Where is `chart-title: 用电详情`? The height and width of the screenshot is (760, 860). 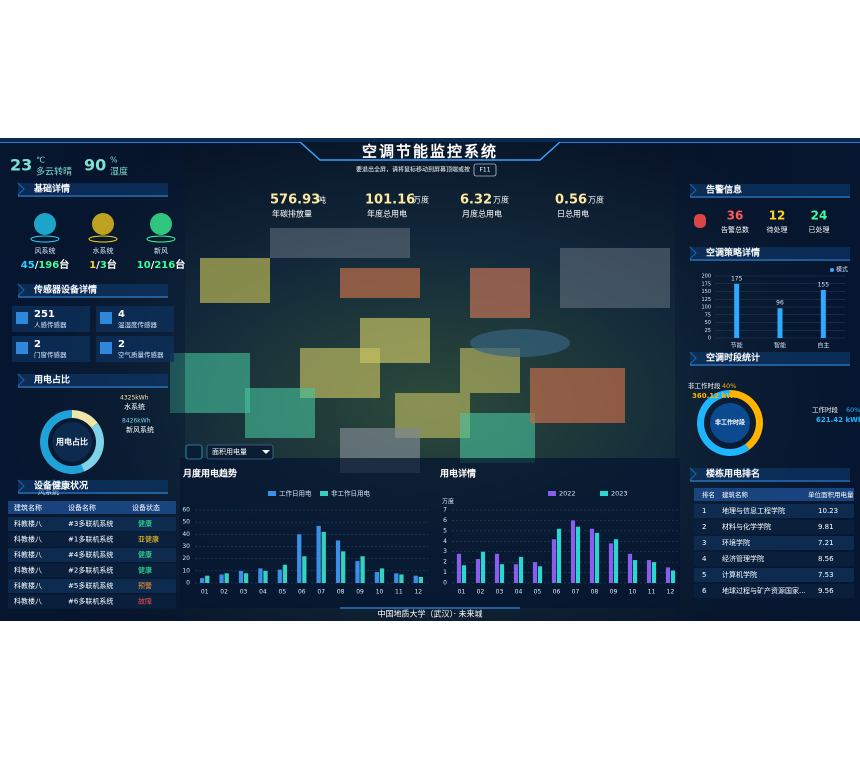
chart-title: 用电详情 is located at coordinates (457, 474).